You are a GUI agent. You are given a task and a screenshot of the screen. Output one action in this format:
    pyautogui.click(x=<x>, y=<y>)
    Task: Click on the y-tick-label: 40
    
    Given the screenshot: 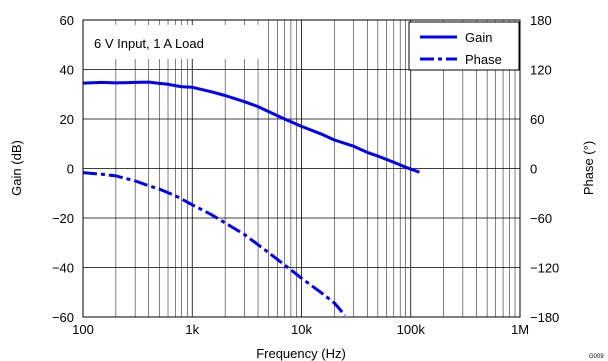 What is the action you would take?
    pyautogui.click(x=67, y=70)
    